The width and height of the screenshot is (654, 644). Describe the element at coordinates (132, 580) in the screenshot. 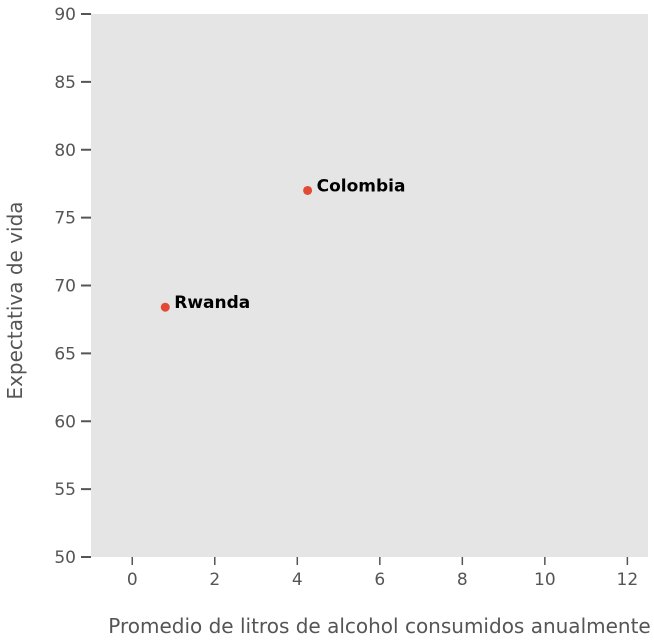

I see `x-tick-label: 0` at that location.